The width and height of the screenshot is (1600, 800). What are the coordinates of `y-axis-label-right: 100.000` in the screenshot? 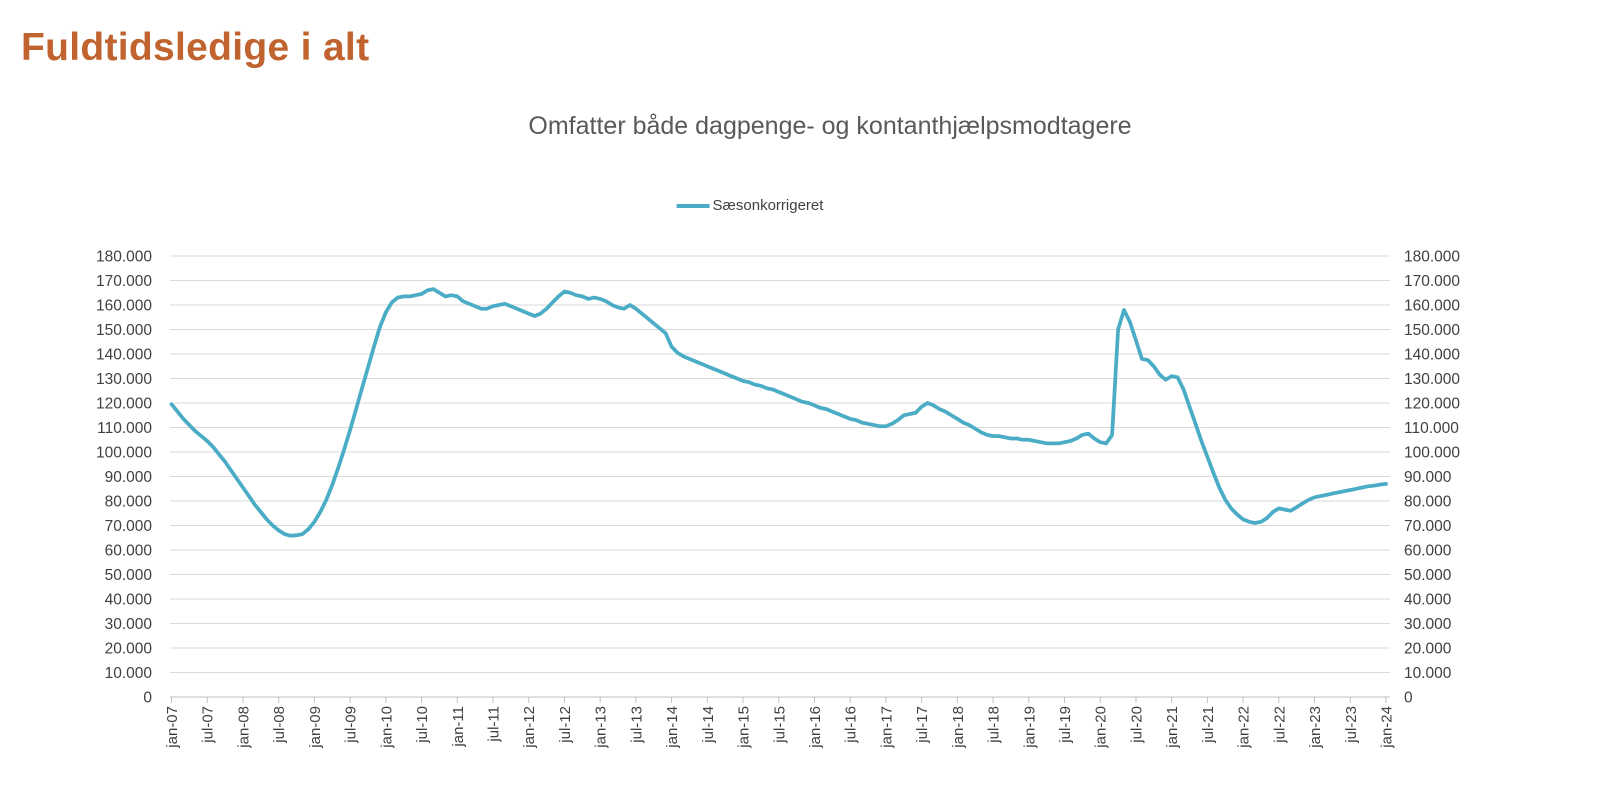 It's located at (1432, 453).